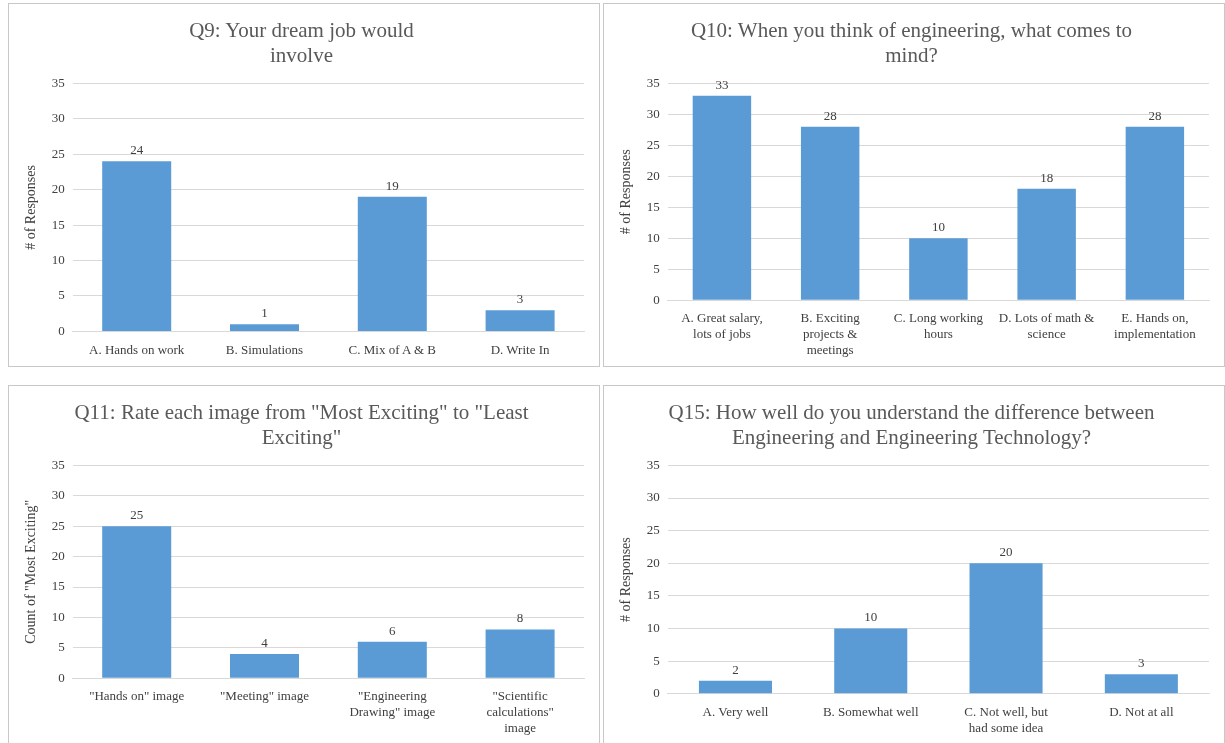  What do you see at coordinates (31, 571) in the screenshot?
I see `y-axis-title: Count of "Most Exciting"` at bounding box center [31, 571].